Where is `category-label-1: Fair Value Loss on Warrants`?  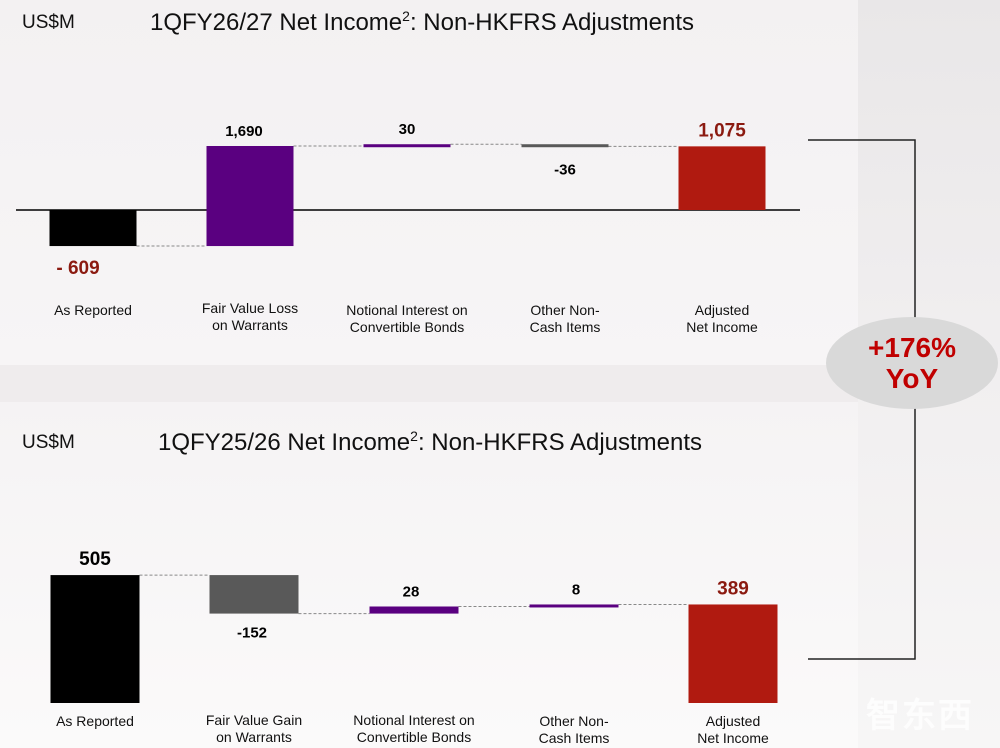 category-label-1: Fair Value Loss on Warrants is located at coordinates (250, 316).